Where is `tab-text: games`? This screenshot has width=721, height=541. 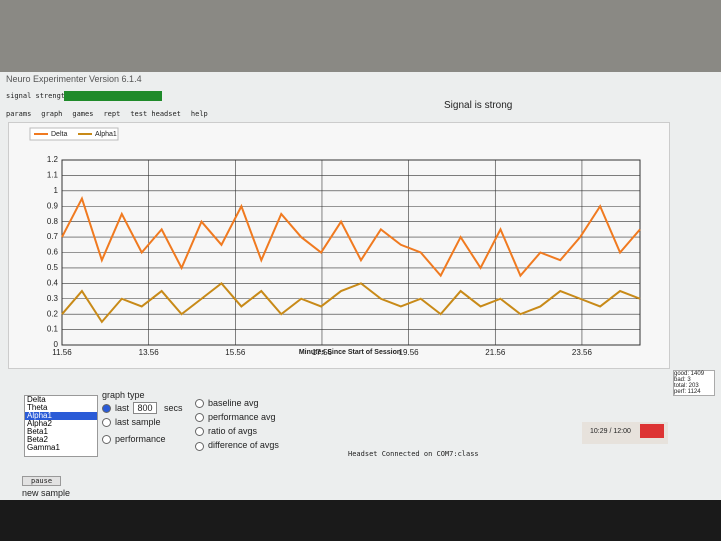 tab-text: games is located at coordinates (83, 114).